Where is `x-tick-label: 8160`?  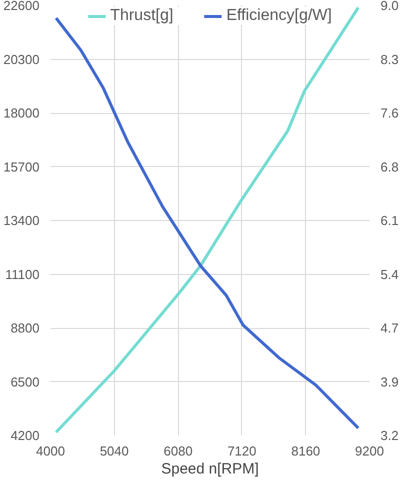
x-tick-label: 8160 is located at coordinates (305, 451).